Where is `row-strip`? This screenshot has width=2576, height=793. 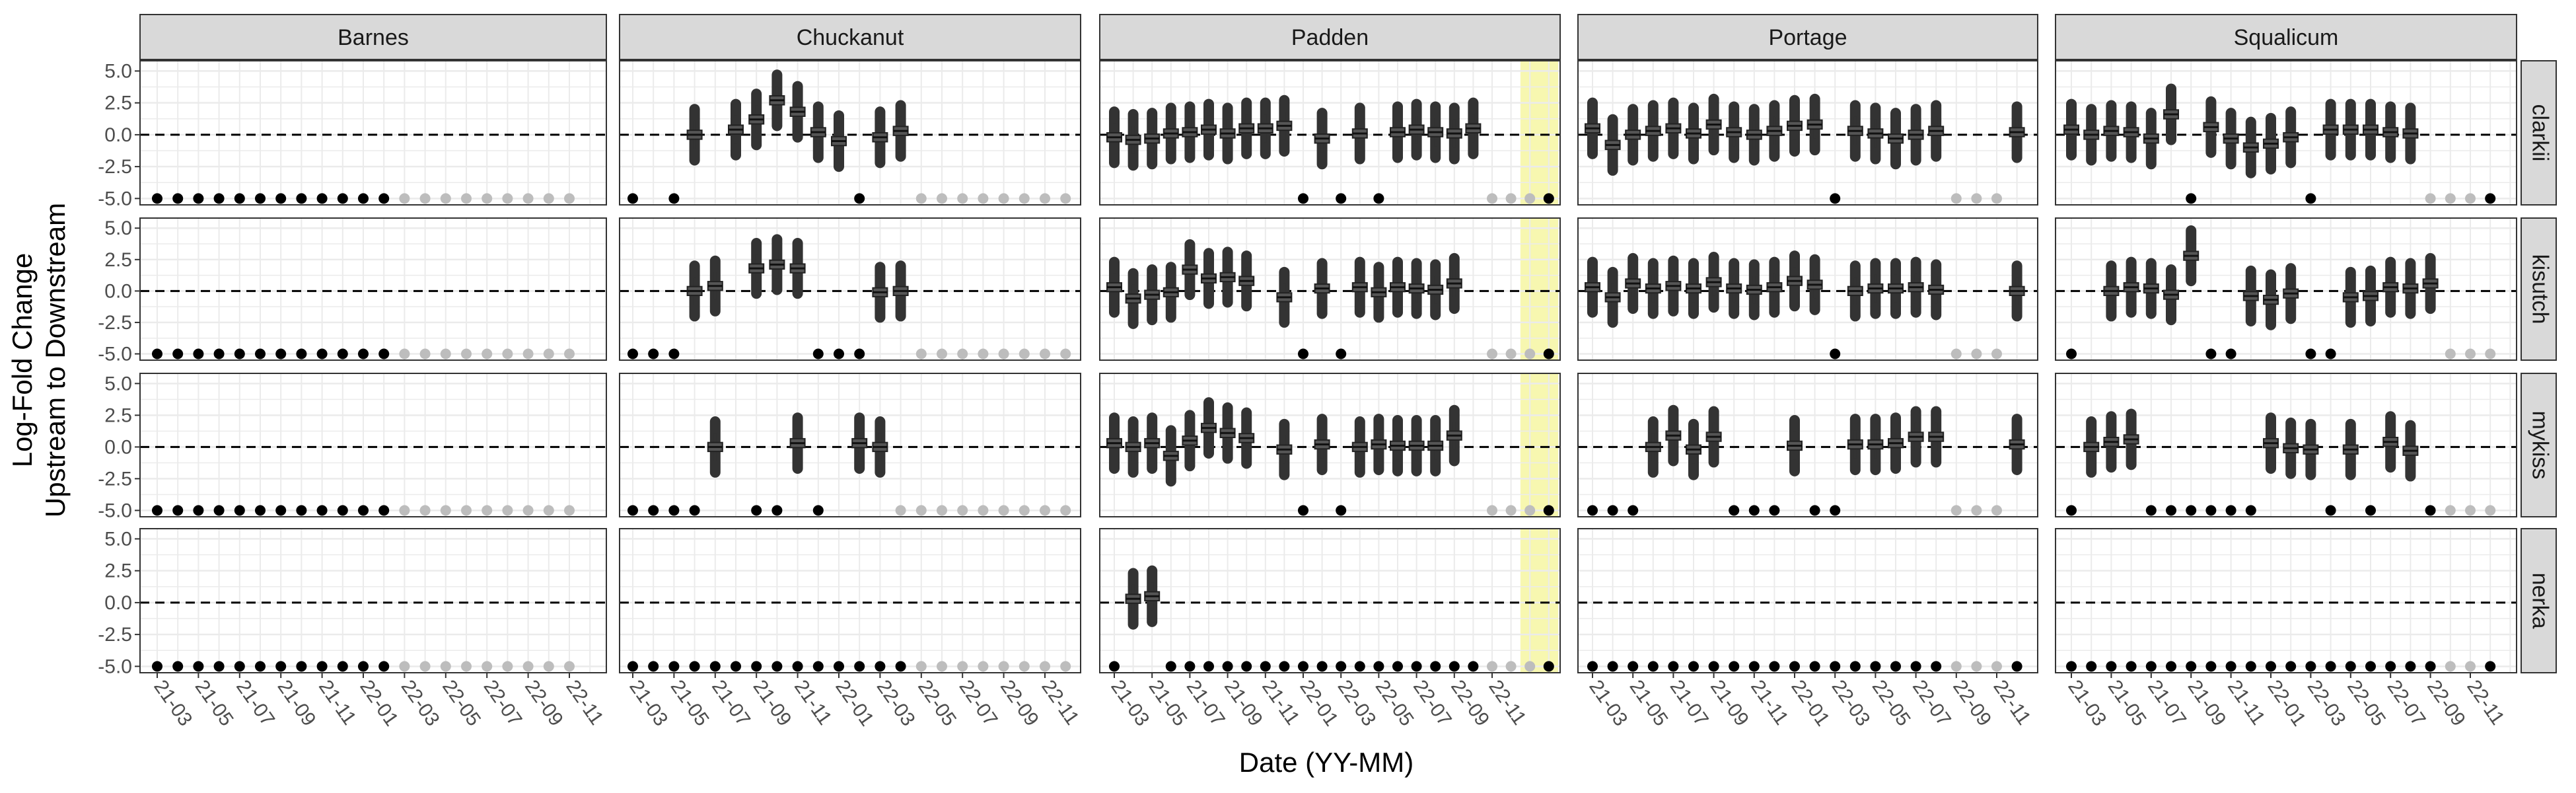
row-strip is located at coordinates (2539, 601).